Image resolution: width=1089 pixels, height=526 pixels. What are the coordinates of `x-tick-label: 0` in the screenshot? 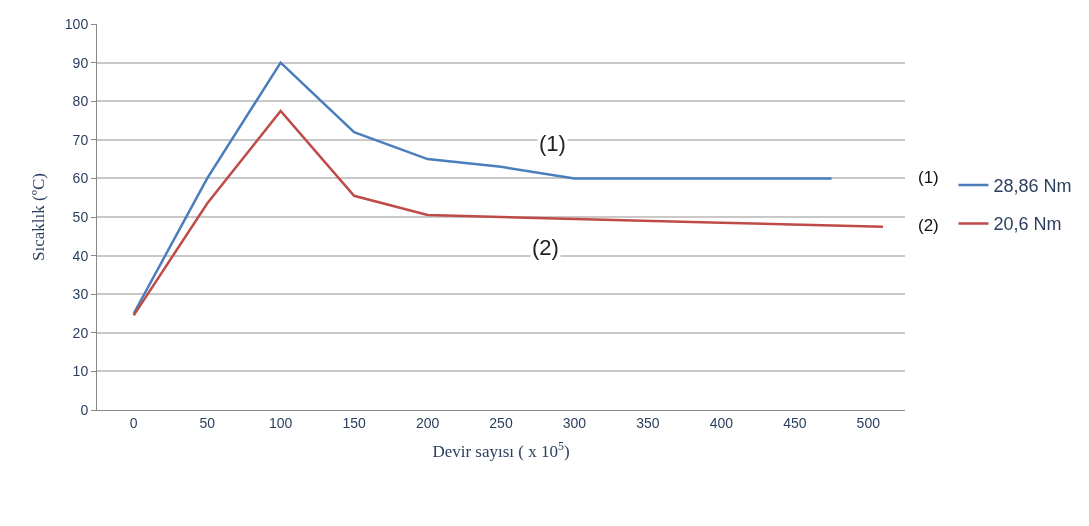 It's located at (133, 422).